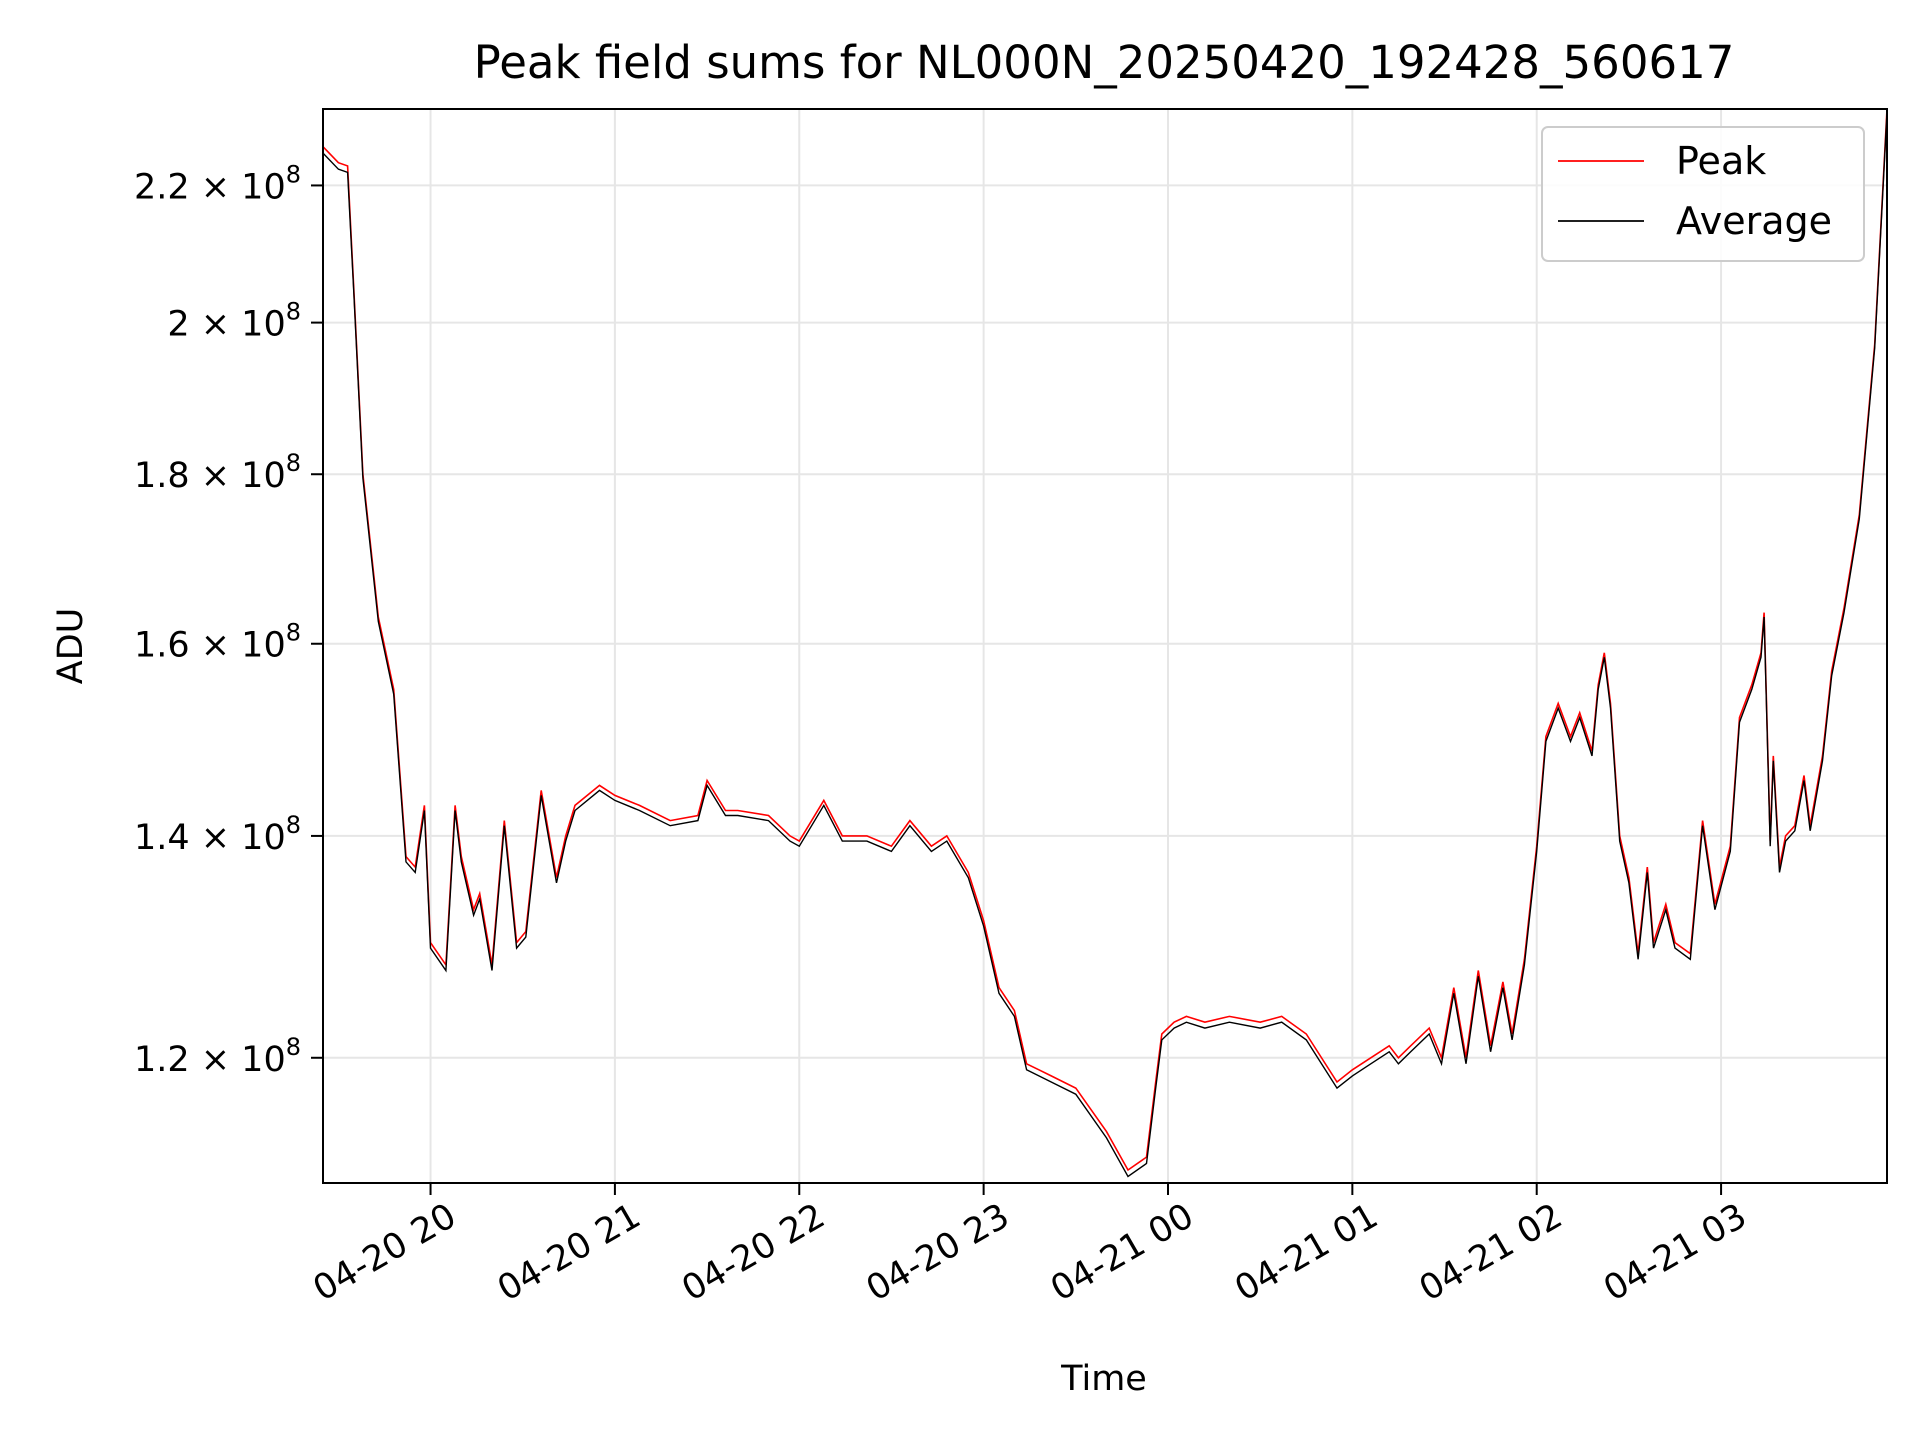 The width and height of the screenshot is (1920, 1440). Describe the element at coordinates (217, 834) in the screenshot. I see `y-tick-label: 1.4 × 108` at that location.